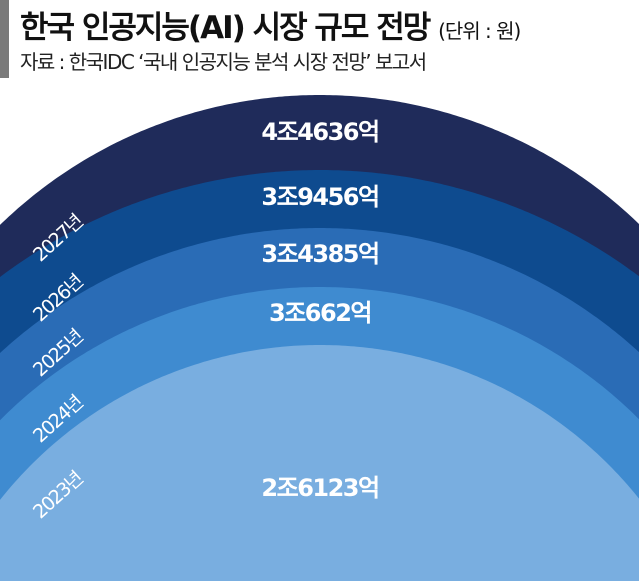 The width and height of the screenshot is (639, 581). Describe the element at coordinates (479, 31) in the screenshot. I see `unit-label: (단위 : 원)` at that location.